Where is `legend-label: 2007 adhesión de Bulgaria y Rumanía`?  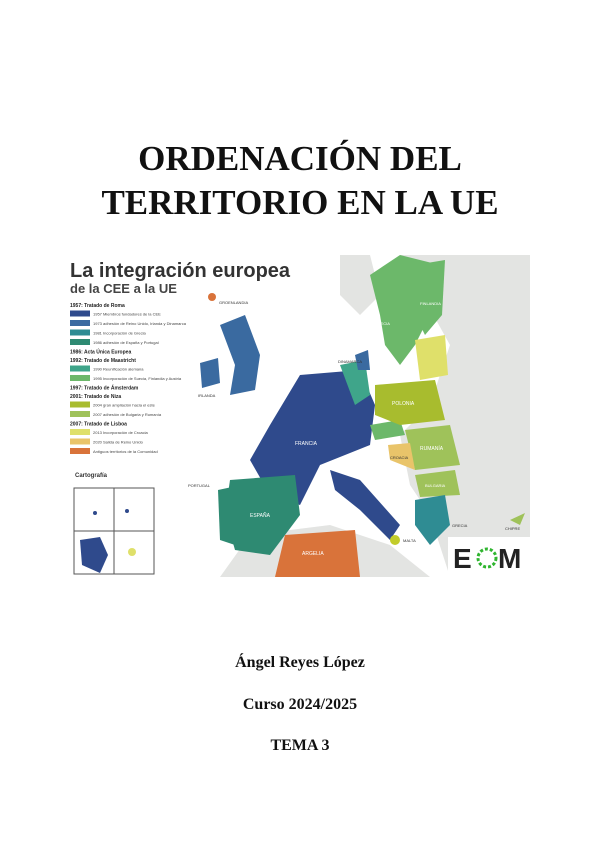 legend-label: 2007 adhesión de Bulgaria y Rumanía is located at coordinates (127, 414).